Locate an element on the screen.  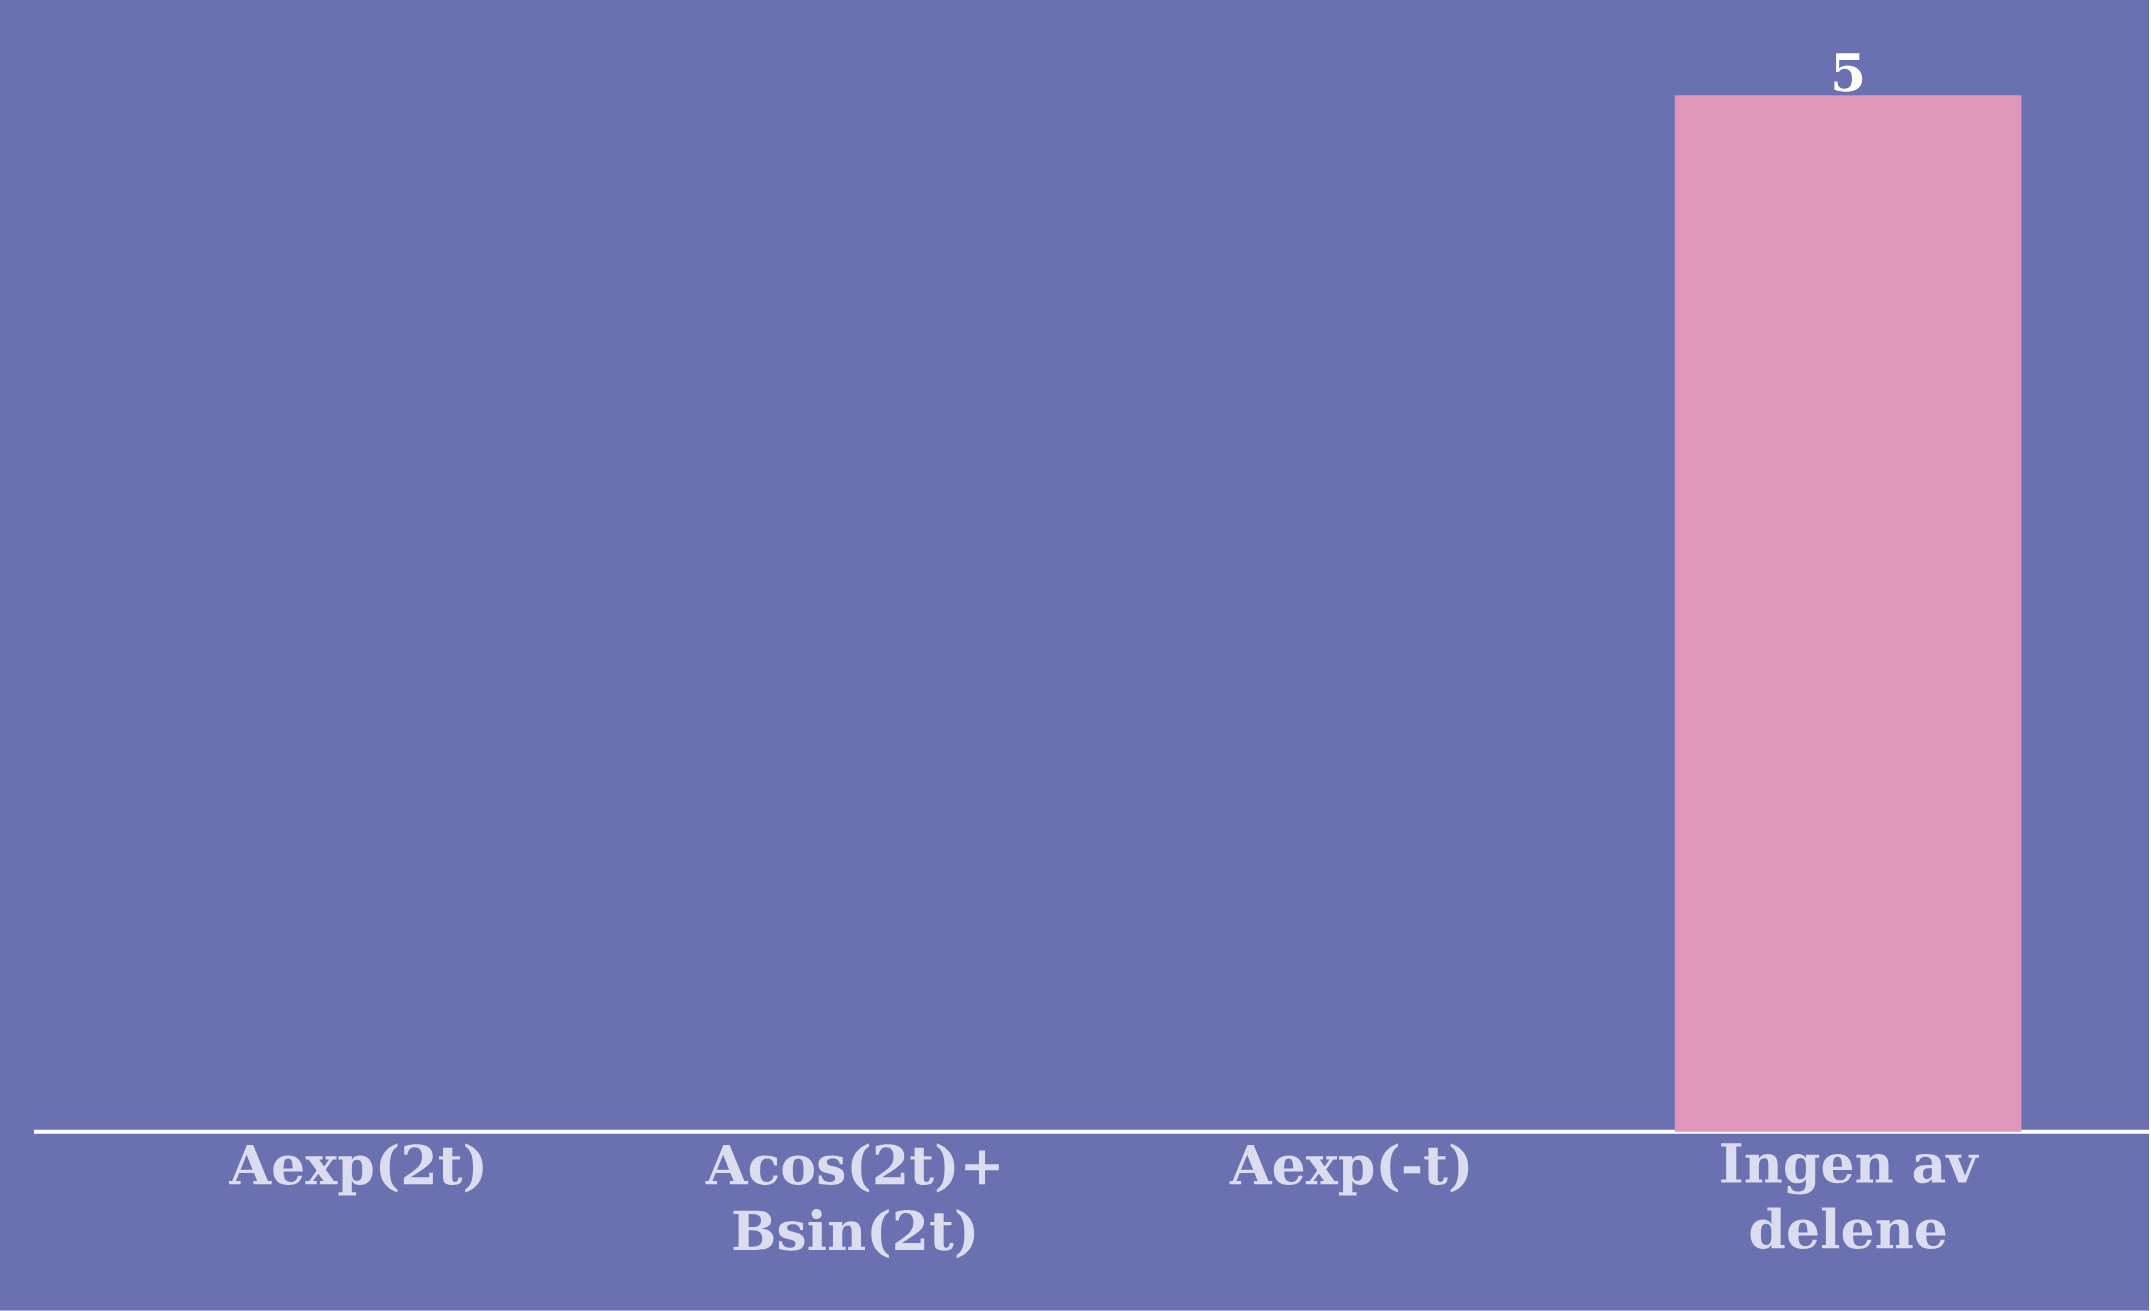
x-tick-label: Acos(2t)+ Bsin(2t) is located at coordinates (852, 1201).